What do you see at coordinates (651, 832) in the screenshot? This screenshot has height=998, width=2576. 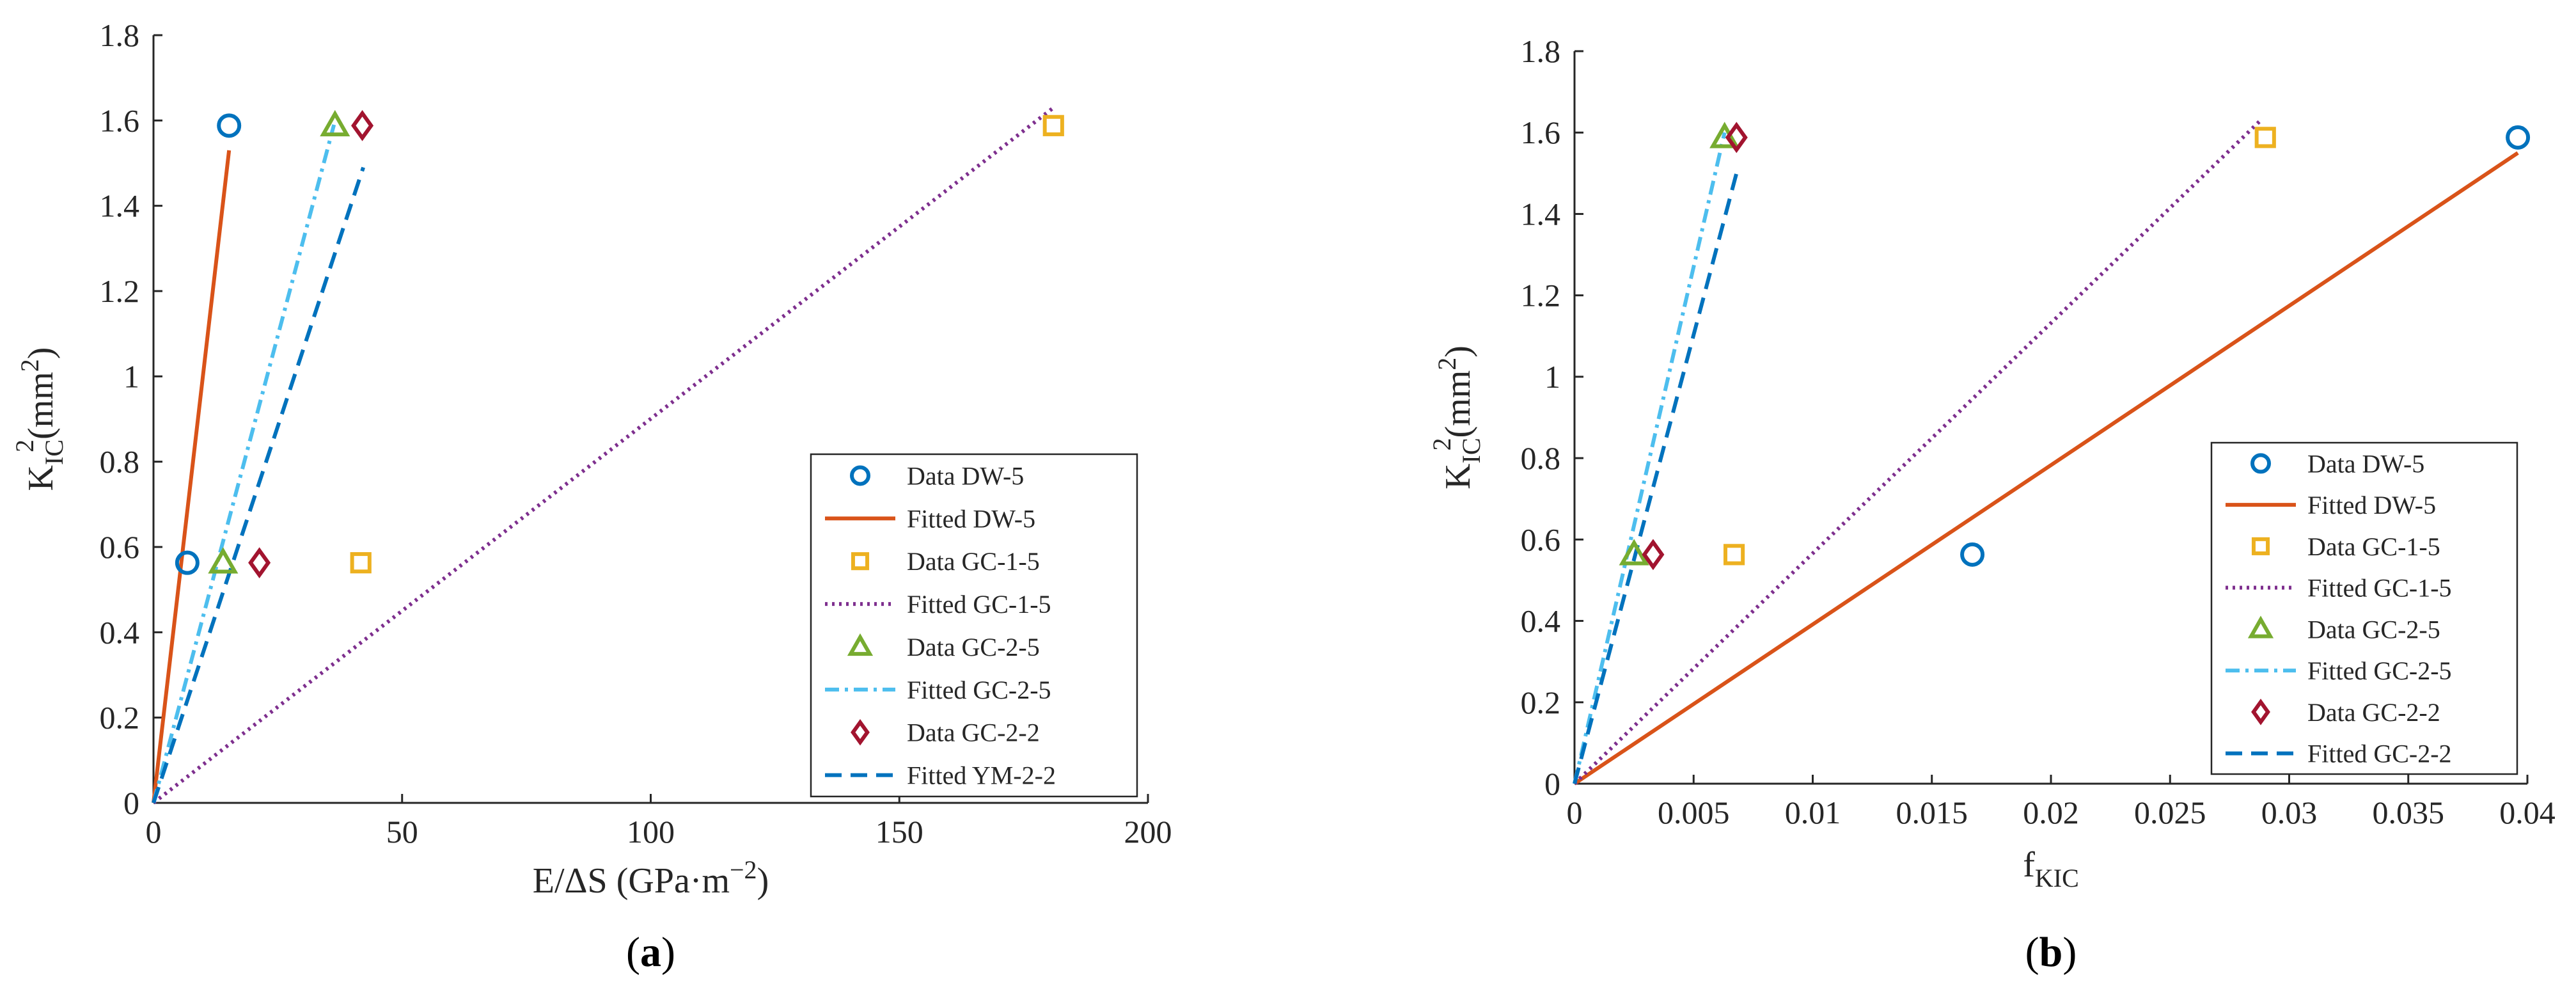 I see `x-tick-label: 100` at bounding box center [651, 832].